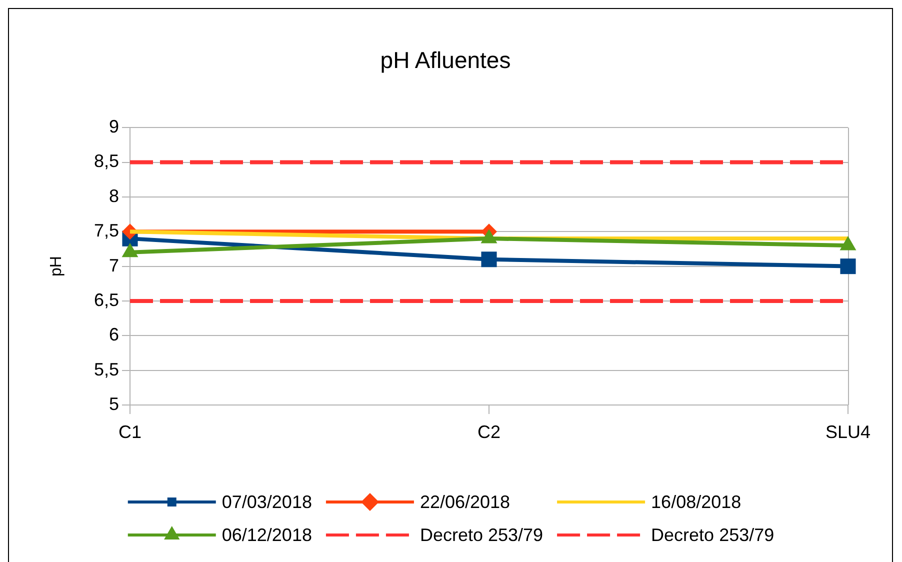  Describe the element at coordinates (267, 502) in the screenshot. I see `legend-label: 07/03/2018` at that location.